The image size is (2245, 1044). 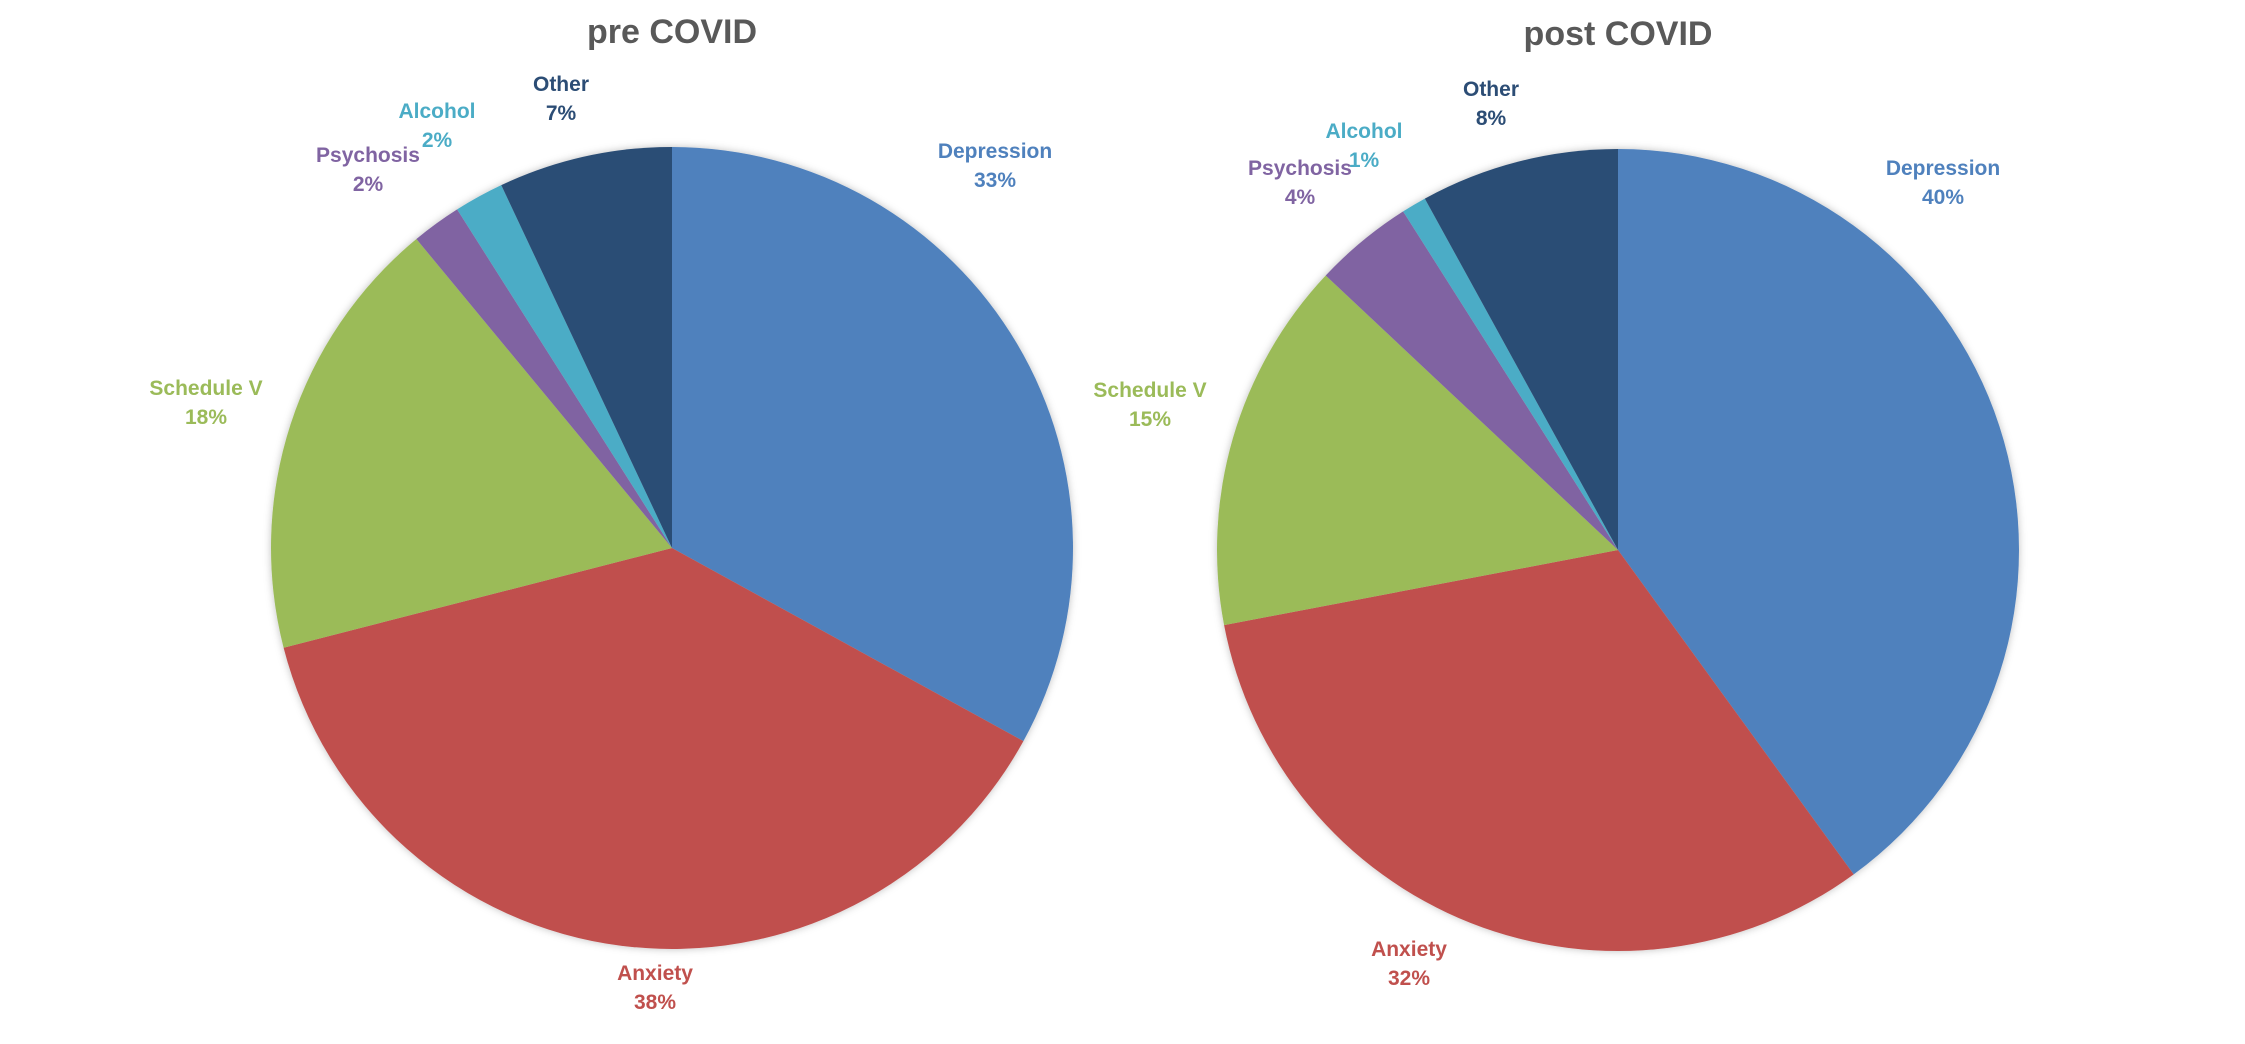 I want to click on data-label-value: 8%, so click(x=1491, y=118).